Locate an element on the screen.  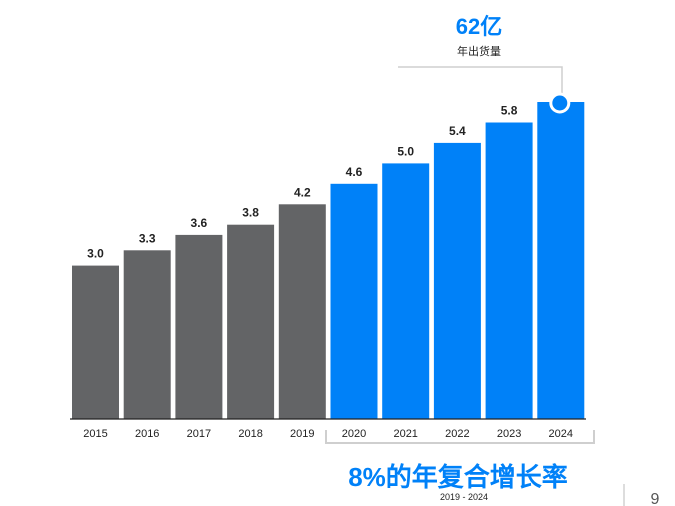
highlight-caption: 年出货量 is located at coordinates (479, 51).